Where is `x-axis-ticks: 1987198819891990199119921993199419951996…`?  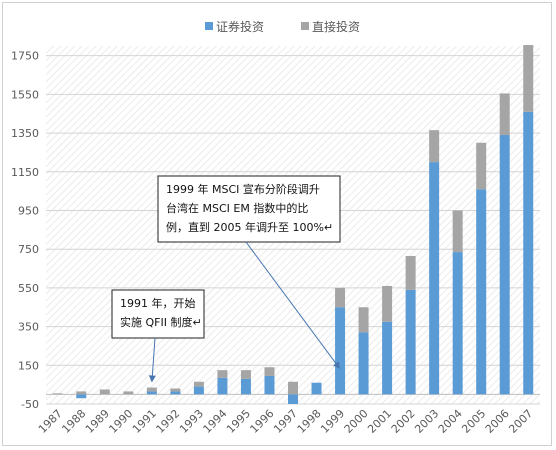
x-axis-ticks: 1987198819891990199119921993199419951996… is located at coordinates (285, 421).